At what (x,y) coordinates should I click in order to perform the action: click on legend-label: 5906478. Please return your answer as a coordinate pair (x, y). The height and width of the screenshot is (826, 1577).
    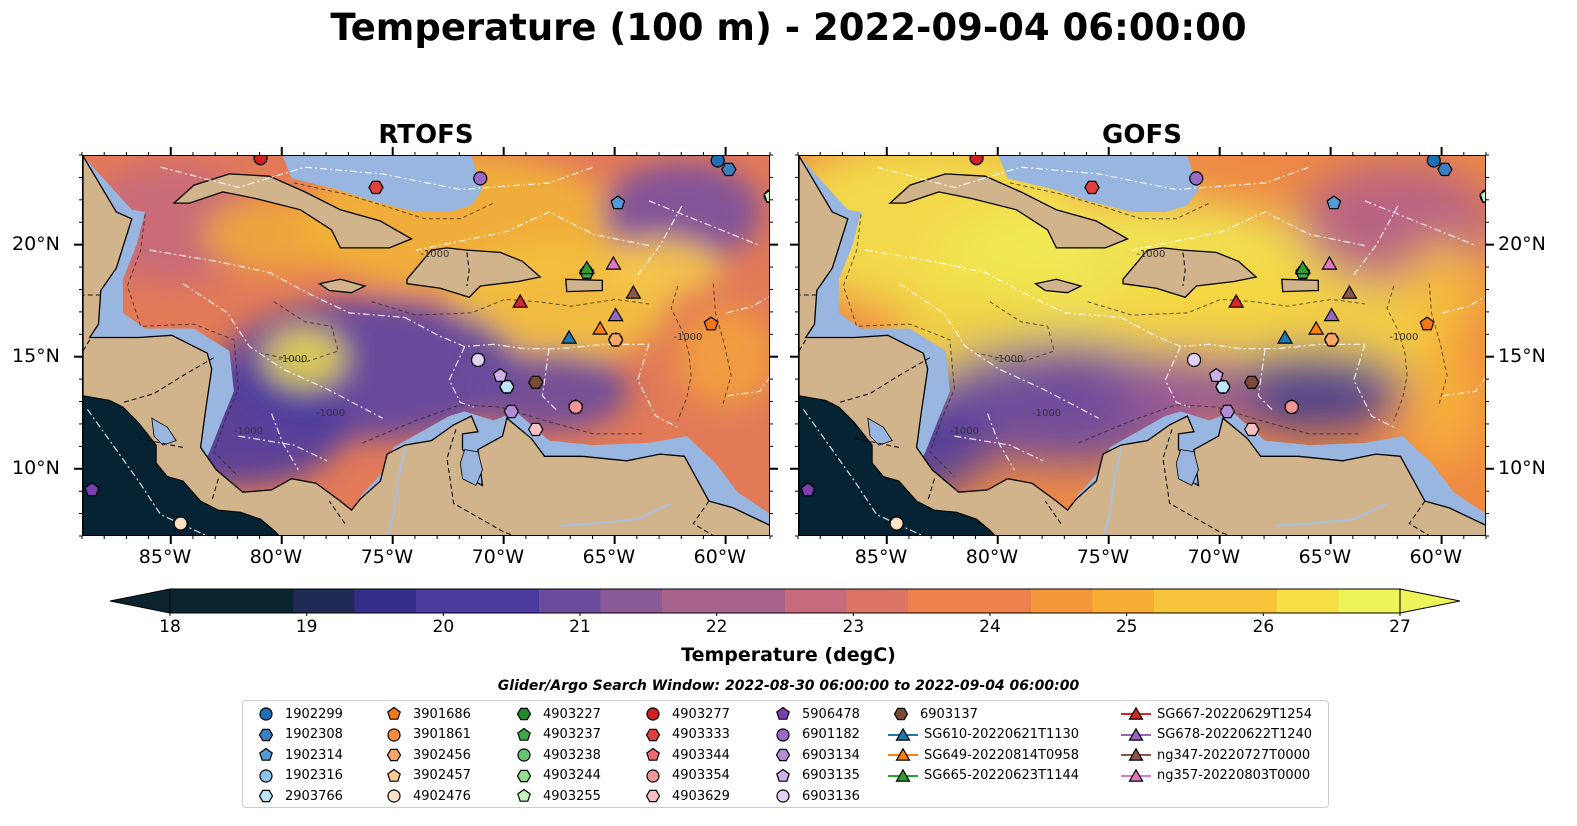
    Looking at the image, I should click on (831, 714).